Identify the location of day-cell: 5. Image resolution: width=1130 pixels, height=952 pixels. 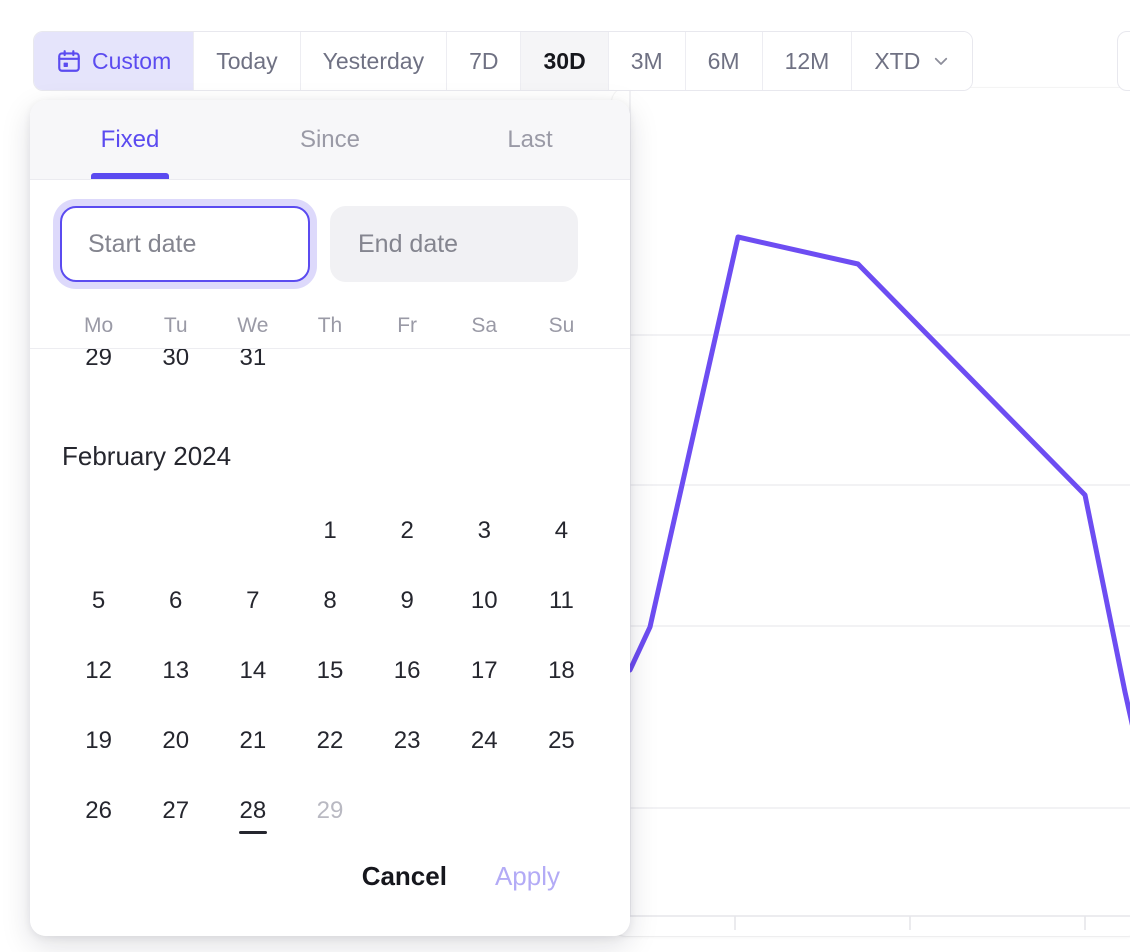
(98, 600).